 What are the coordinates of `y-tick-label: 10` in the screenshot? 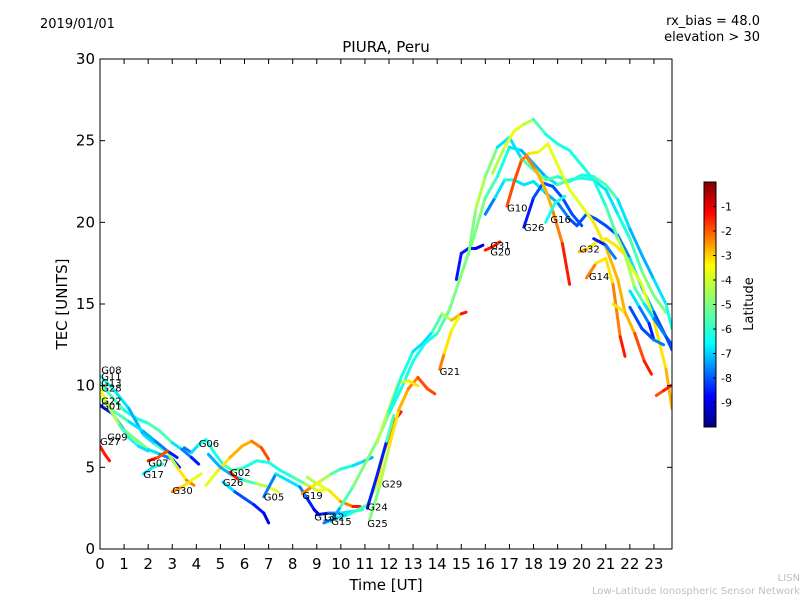 It's located at (85, 386).